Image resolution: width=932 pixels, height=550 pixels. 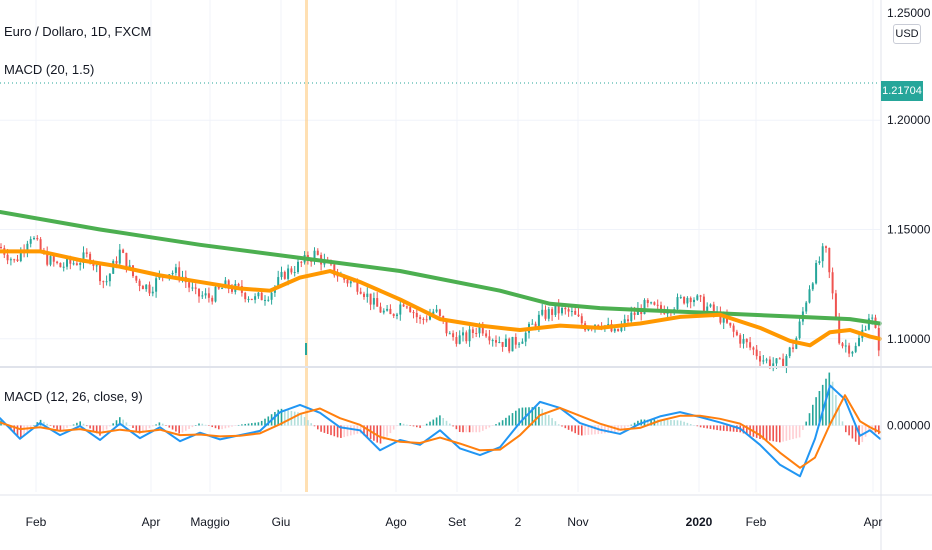 What do you see at coordinates (577, 522) in the screenshot?
I see `date-tick-label: Nov` at bounding box center [577, 522].